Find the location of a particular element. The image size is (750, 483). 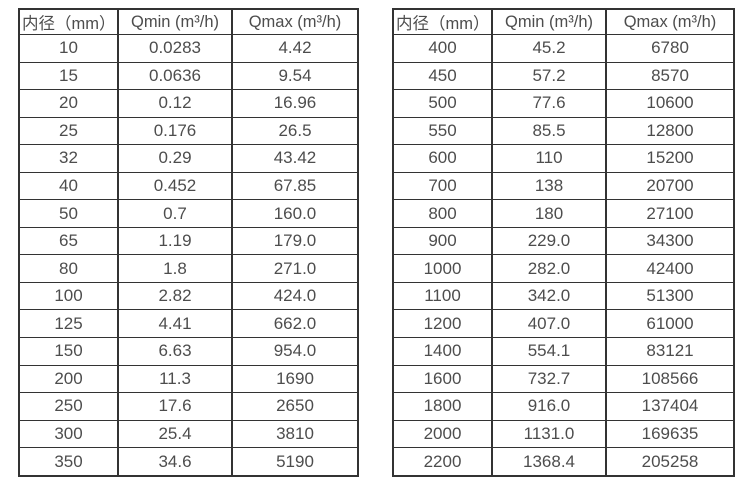

table-cell: 100 is located at coordinates (68, 296).